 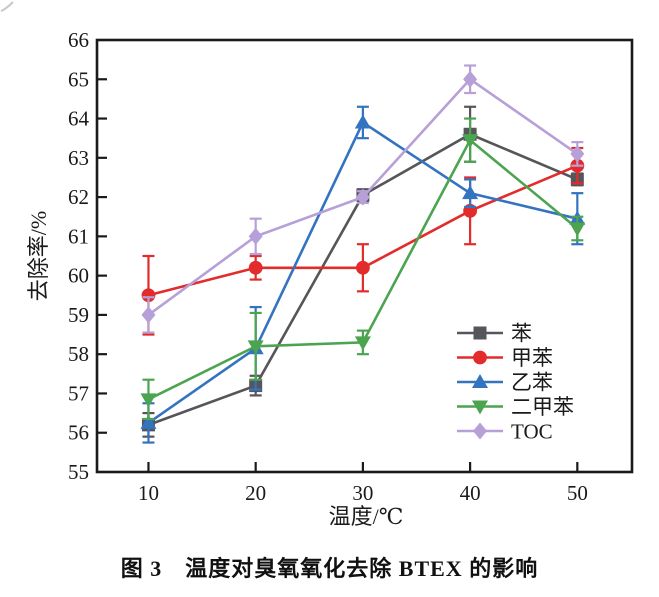 What do you see at coordinates (78, 393) in the screenshot?
I see `y-tick-label: 57` at bounding box center [78, 393].